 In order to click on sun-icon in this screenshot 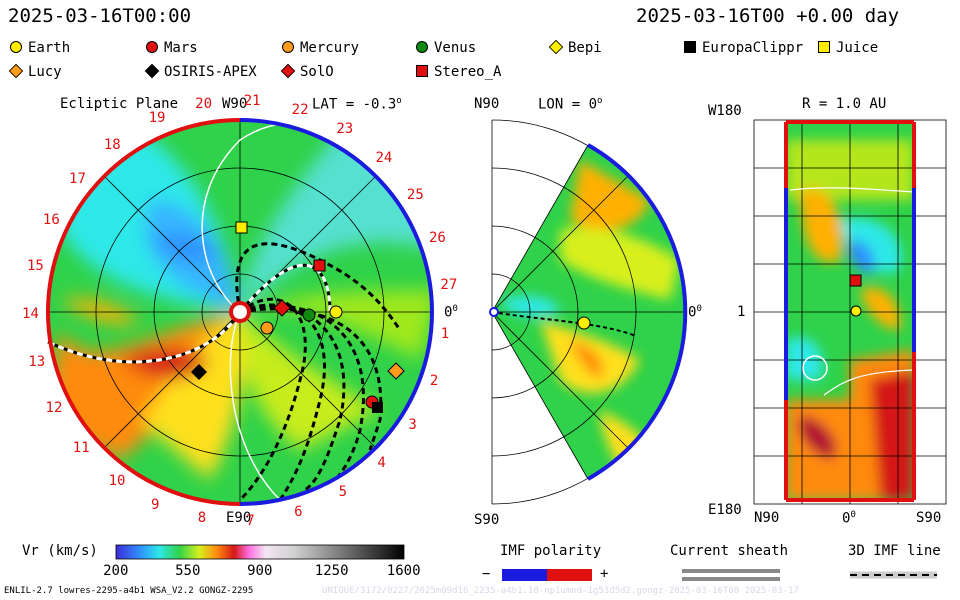, I will do `click(240, 312)`.